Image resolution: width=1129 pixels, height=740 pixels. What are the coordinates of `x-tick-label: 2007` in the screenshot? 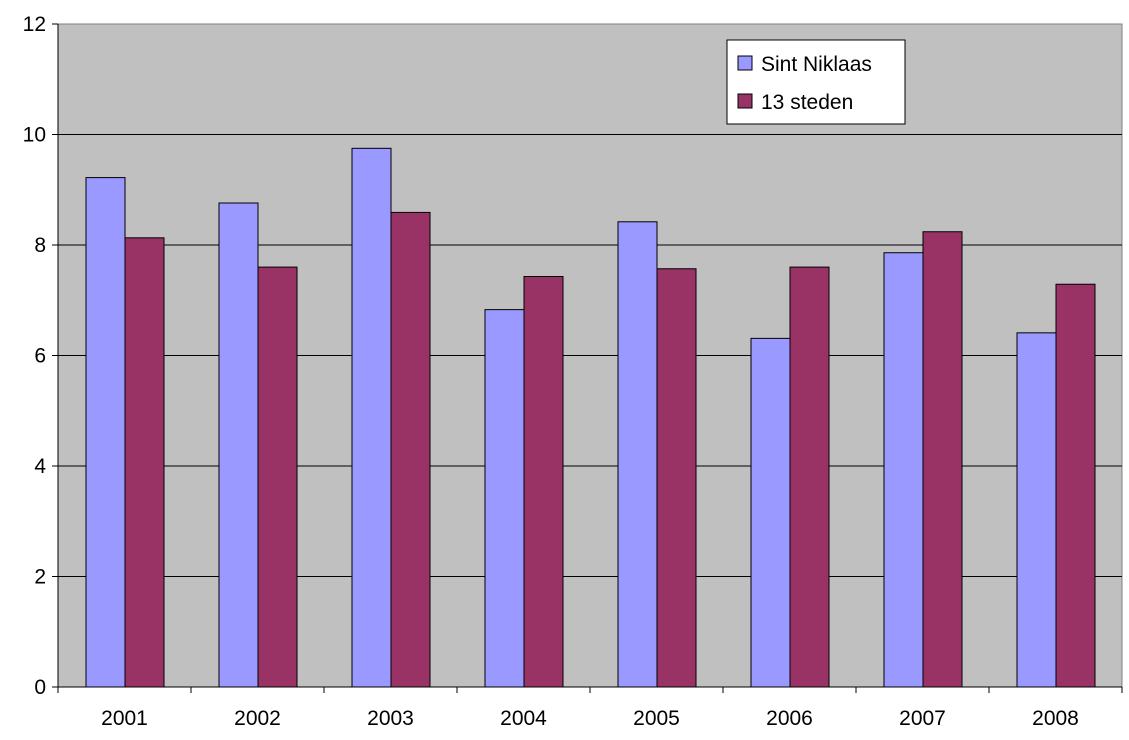 It's located at (922, 718).